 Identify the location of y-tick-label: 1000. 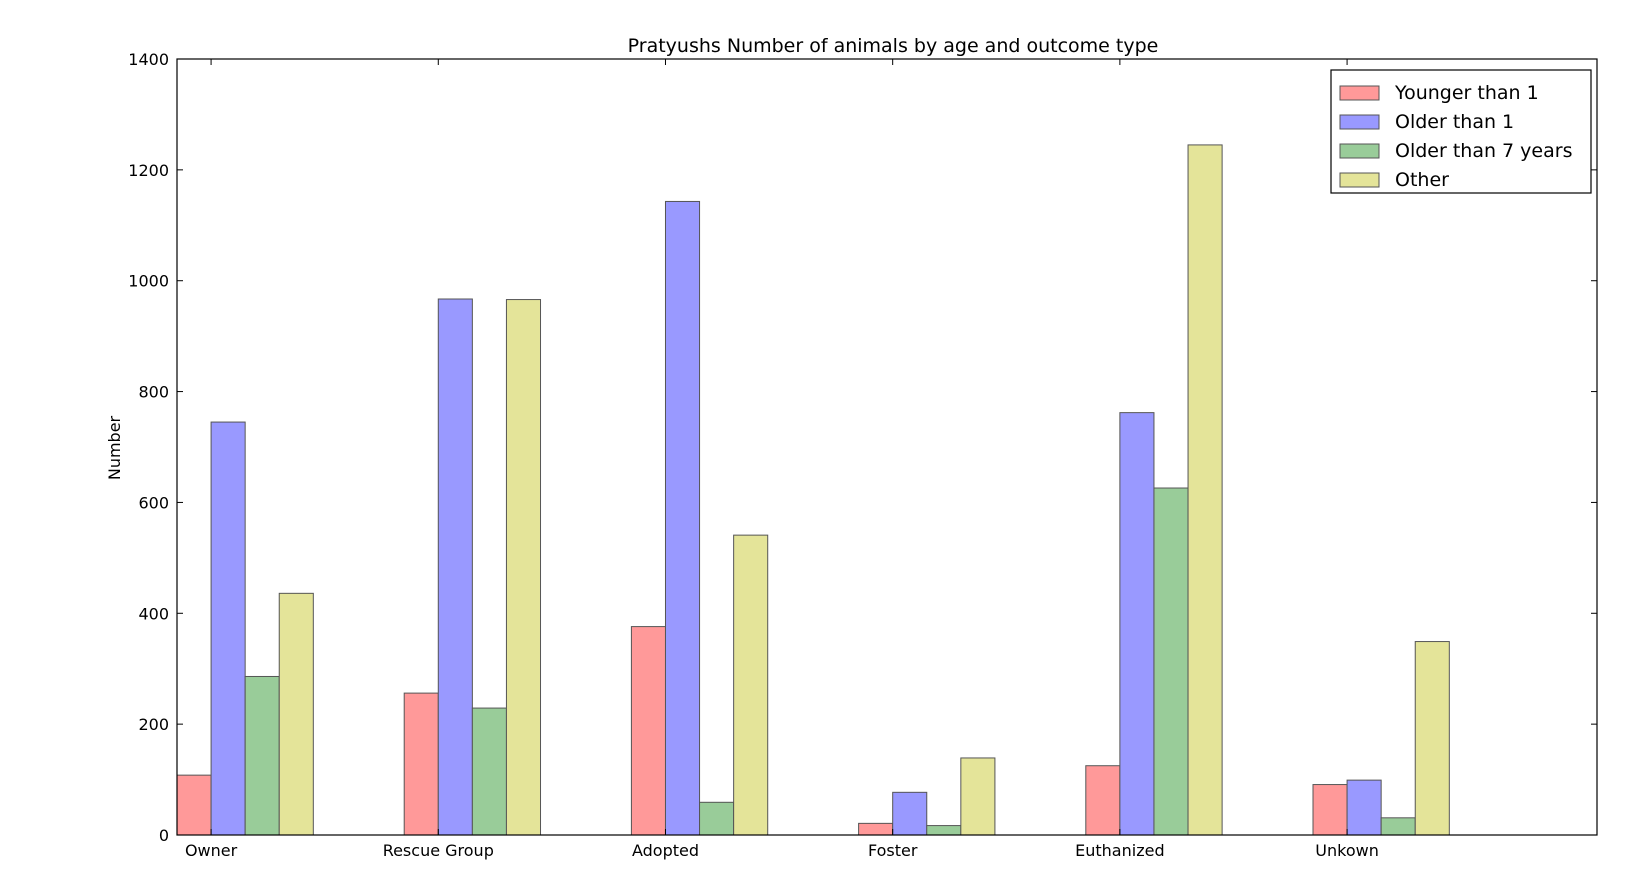
(148, 281).